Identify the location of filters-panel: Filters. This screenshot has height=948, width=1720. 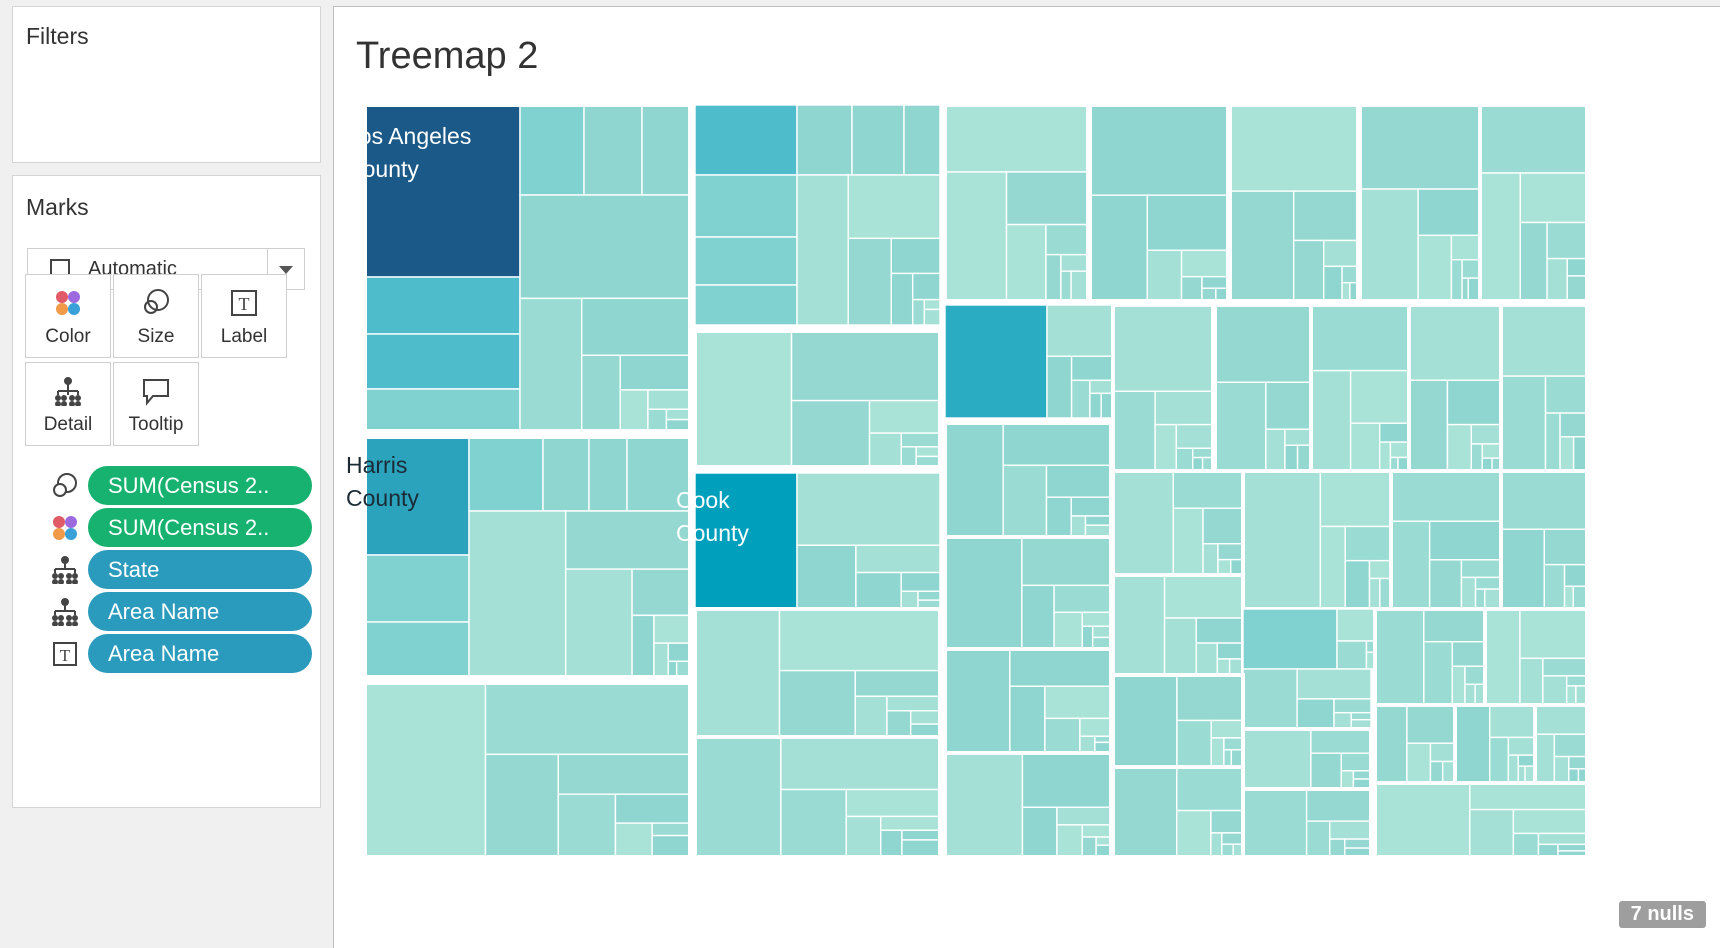
(166, 84).